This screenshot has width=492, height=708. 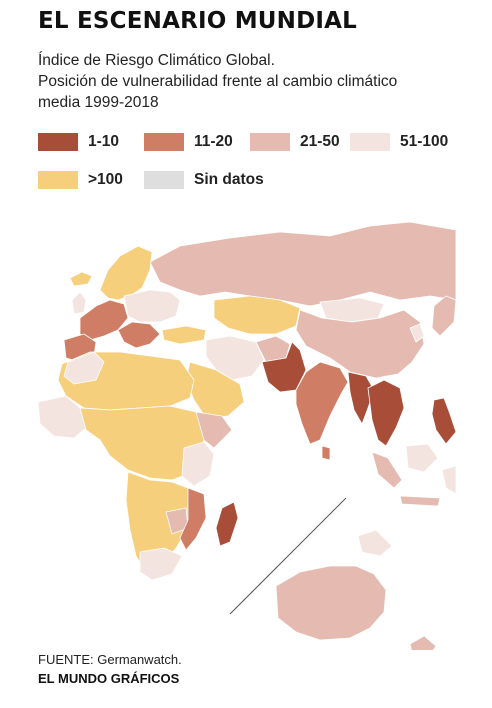 I want to click on region-east-europe, so click(x=152, y=306).